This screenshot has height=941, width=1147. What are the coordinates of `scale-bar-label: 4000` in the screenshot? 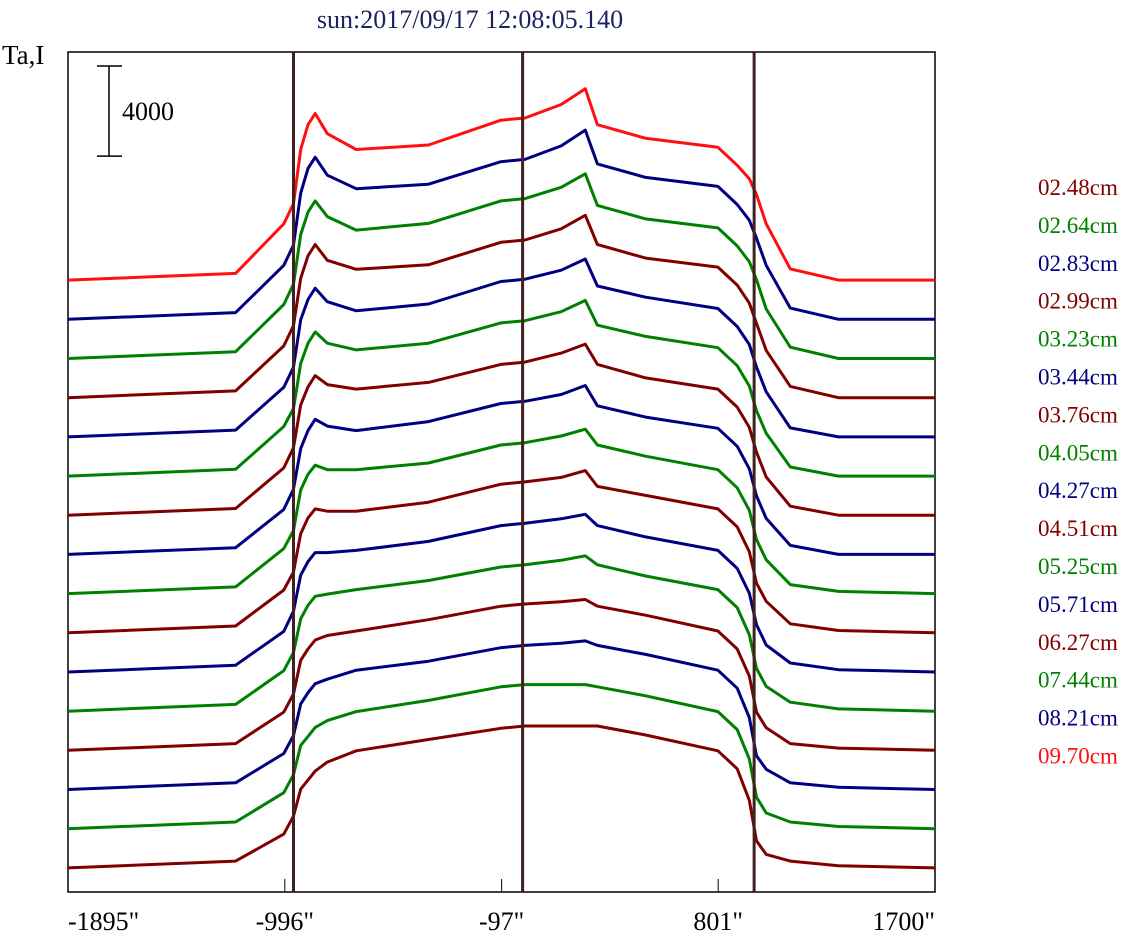 It's located at (148, 111).